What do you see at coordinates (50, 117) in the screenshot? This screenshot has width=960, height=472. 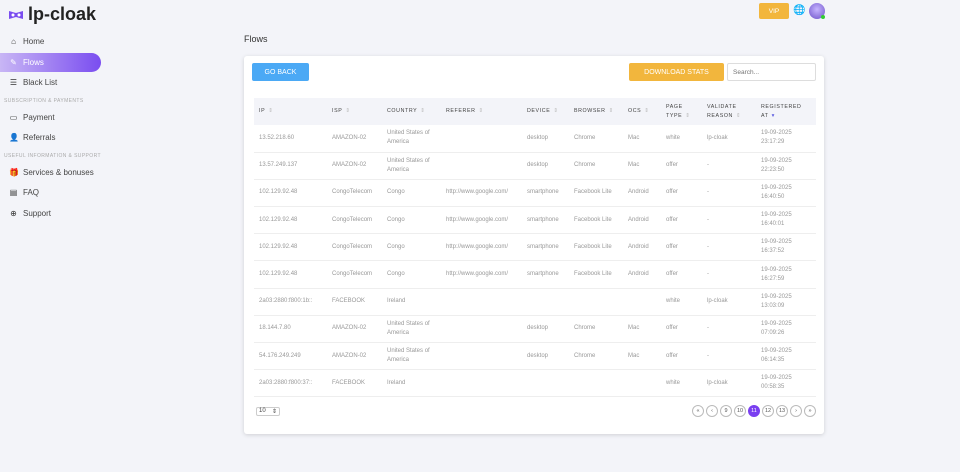 I see `sidebar-item-payment: ▭ Payment` at bounding box center [50, 117].